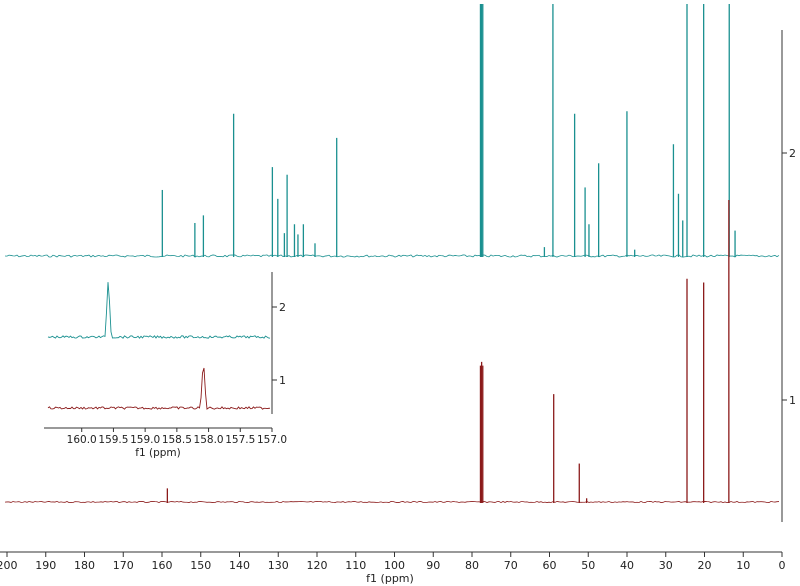 The width and height of the screenshot is (800, 586). What do you see at coordinates (162, 565) in the screenshot?
I see `x-tick-label: 160` at bounding box center [162, 565].